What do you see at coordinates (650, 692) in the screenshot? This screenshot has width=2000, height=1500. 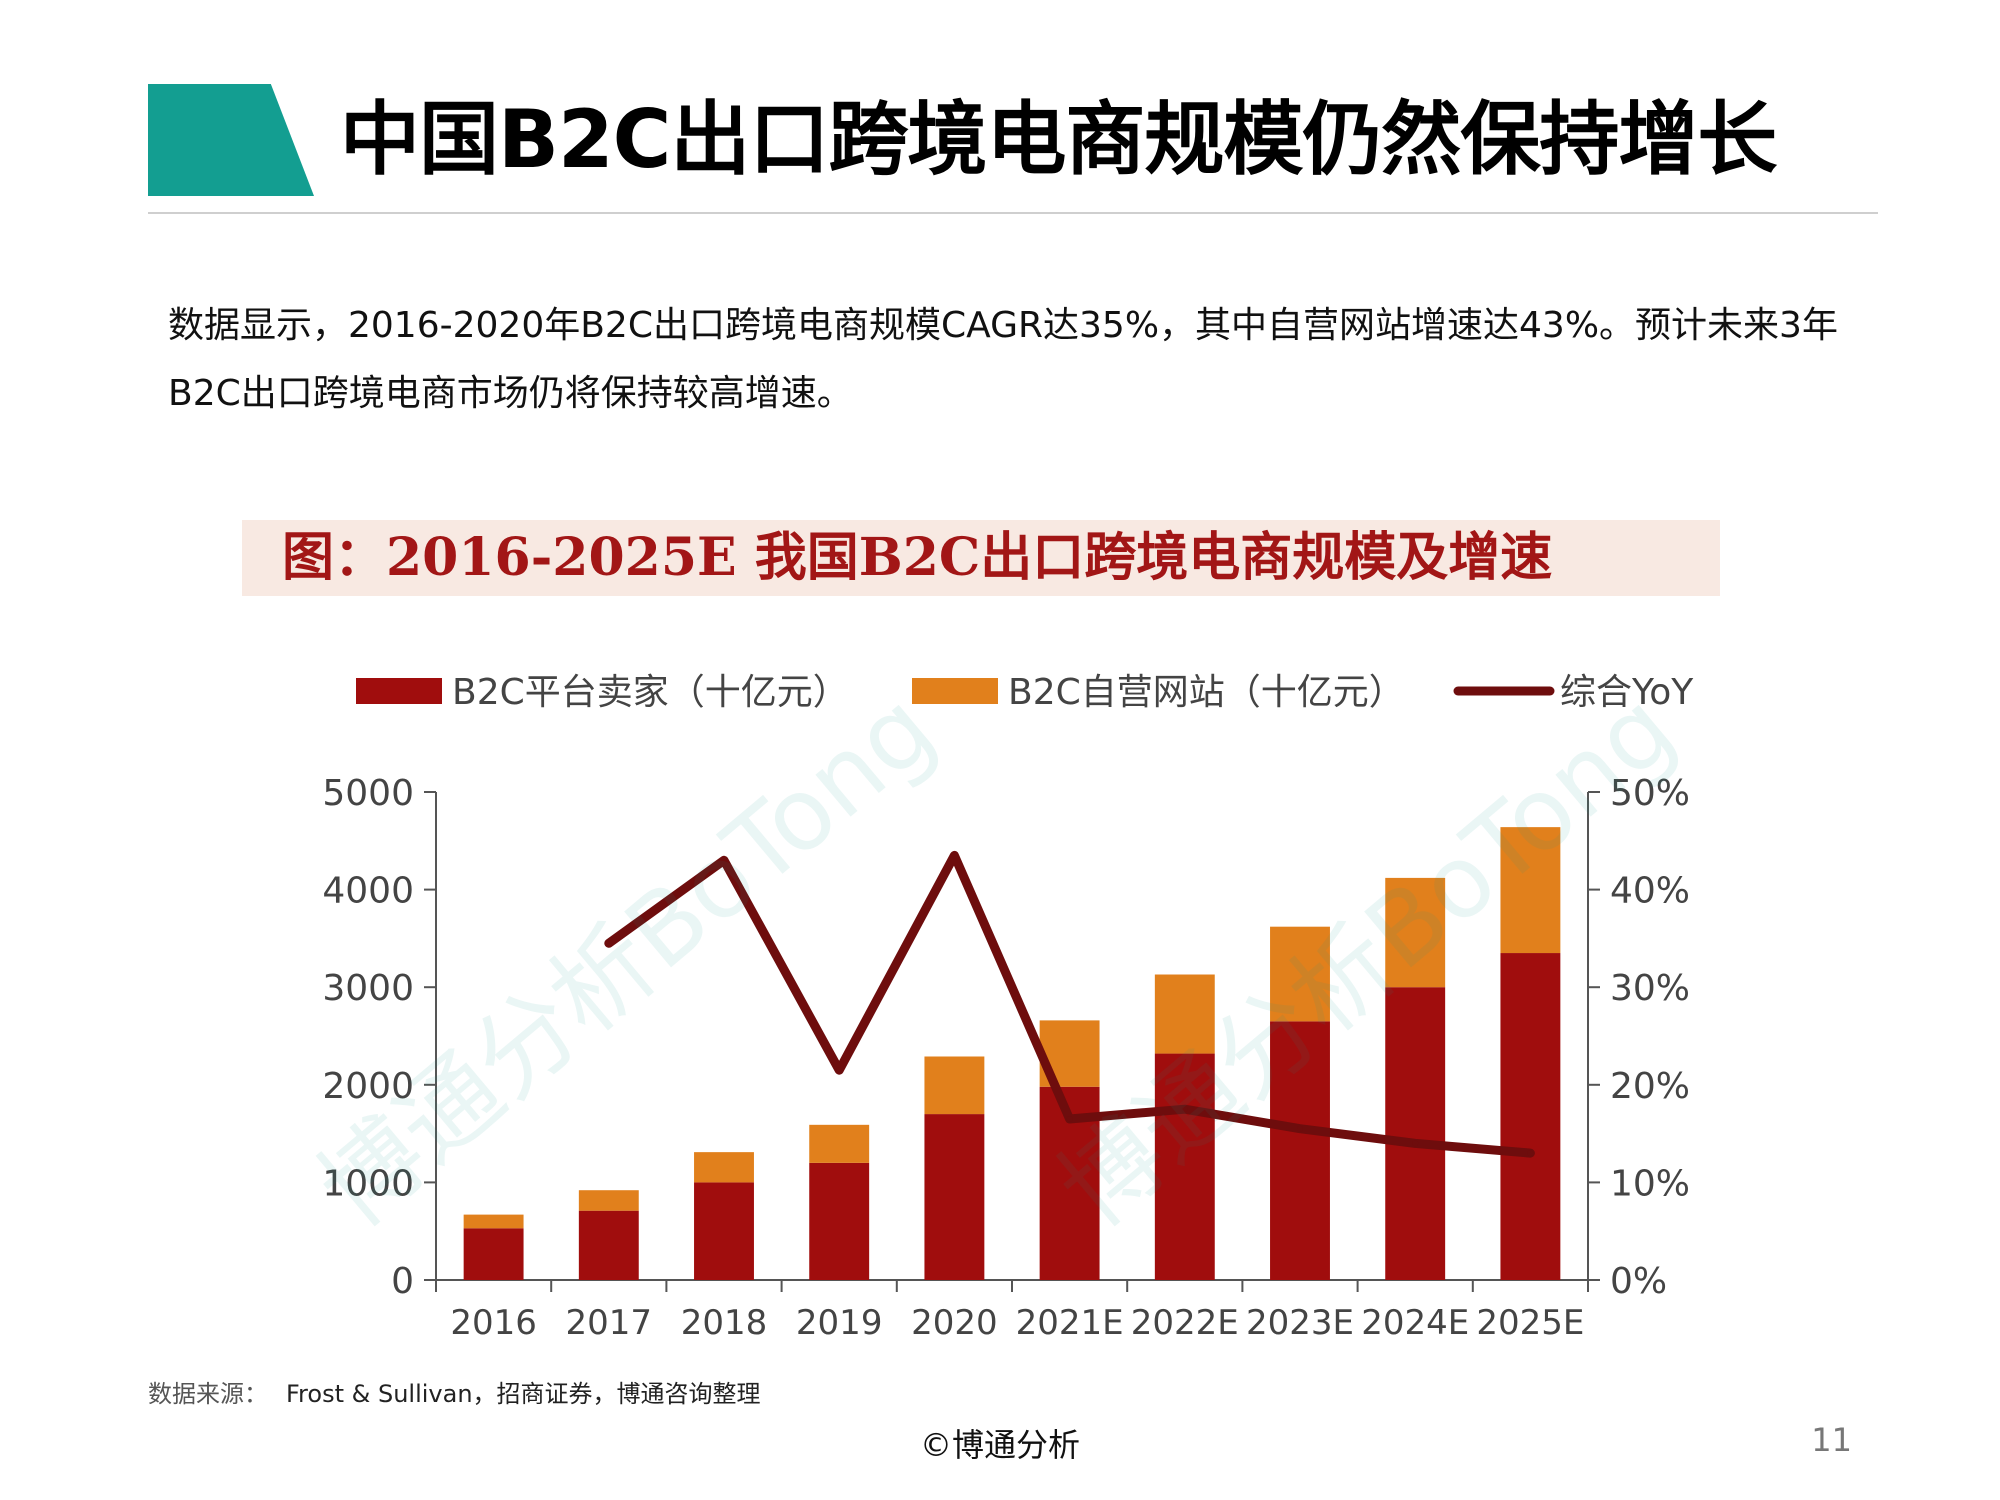 I see `legend-label-1: B2C平台卖家（十亿元）` at bounding box center [650, 692].